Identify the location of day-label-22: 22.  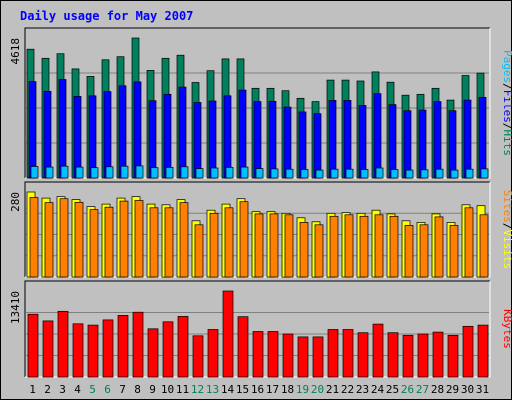
(347, 389).